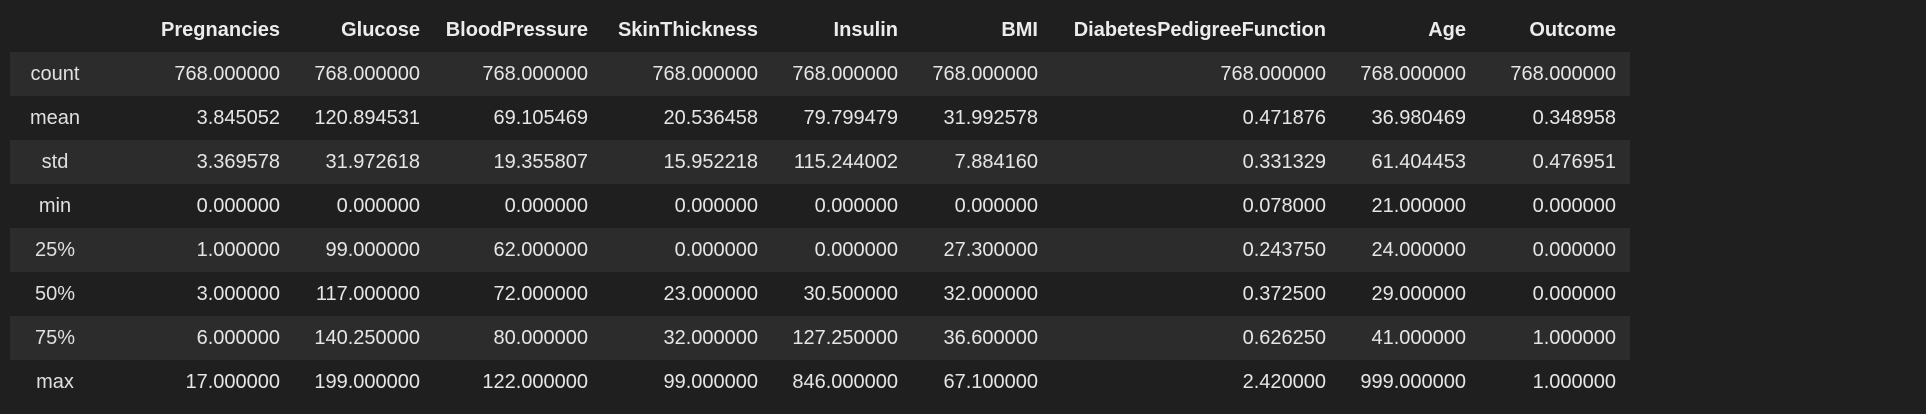 This screenshot has width=1926, height=414. What do you see at coordinates (55, 249) in the screenshot?
I see `row-index-label: 25%` at bounding box center [55, 249].